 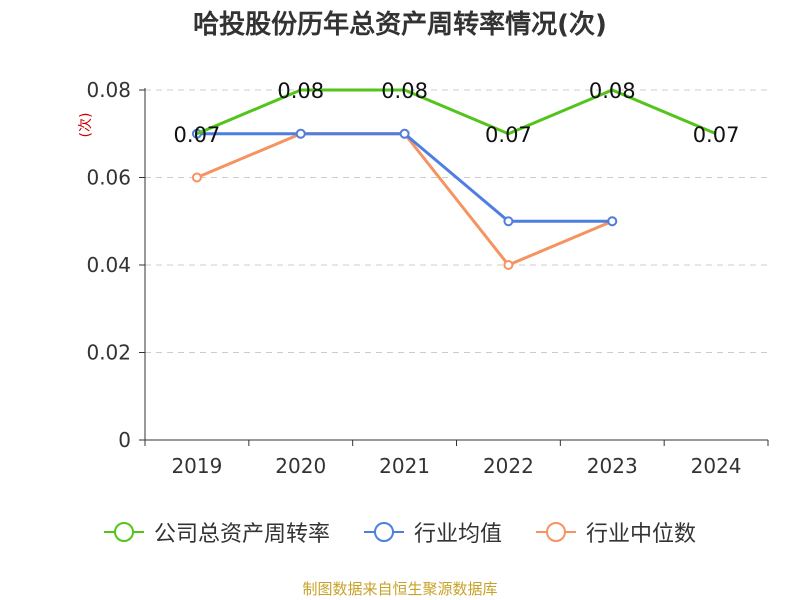 What do you see at coordinates (383, 532) in the screenshot?
I see `legend-marker-industry-mean` at bounding box center [383, 532].